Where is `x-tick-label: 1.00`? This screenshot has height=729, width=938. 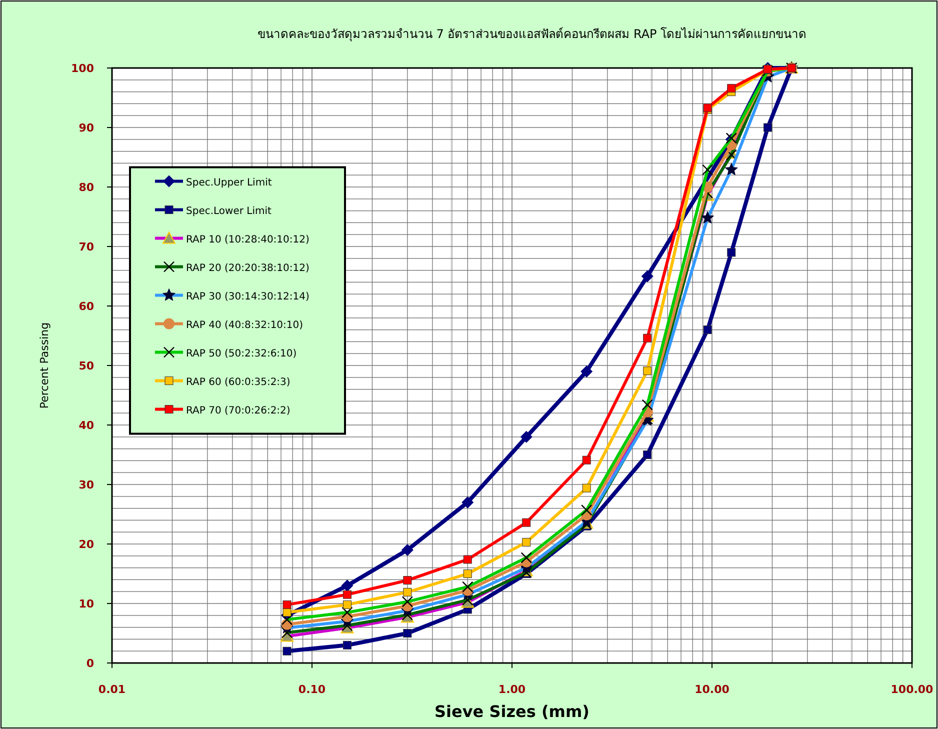
x-tick-label: 1.00 is located at coordinates (512, 689).